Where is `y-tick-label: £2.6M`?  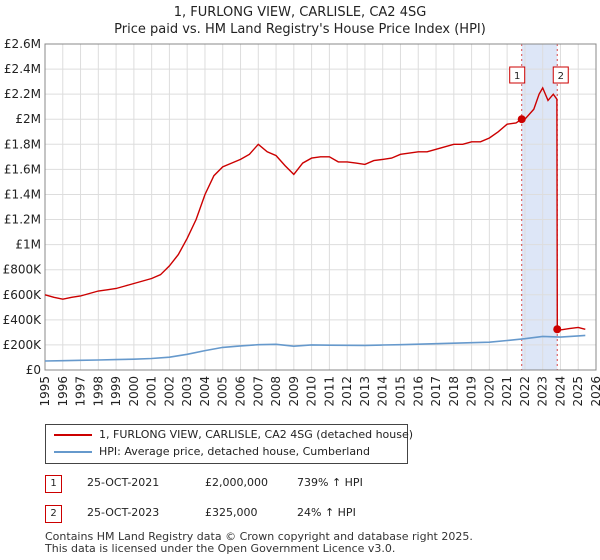
y-tick-label: £2.6M is located at coordinates (22, 44).